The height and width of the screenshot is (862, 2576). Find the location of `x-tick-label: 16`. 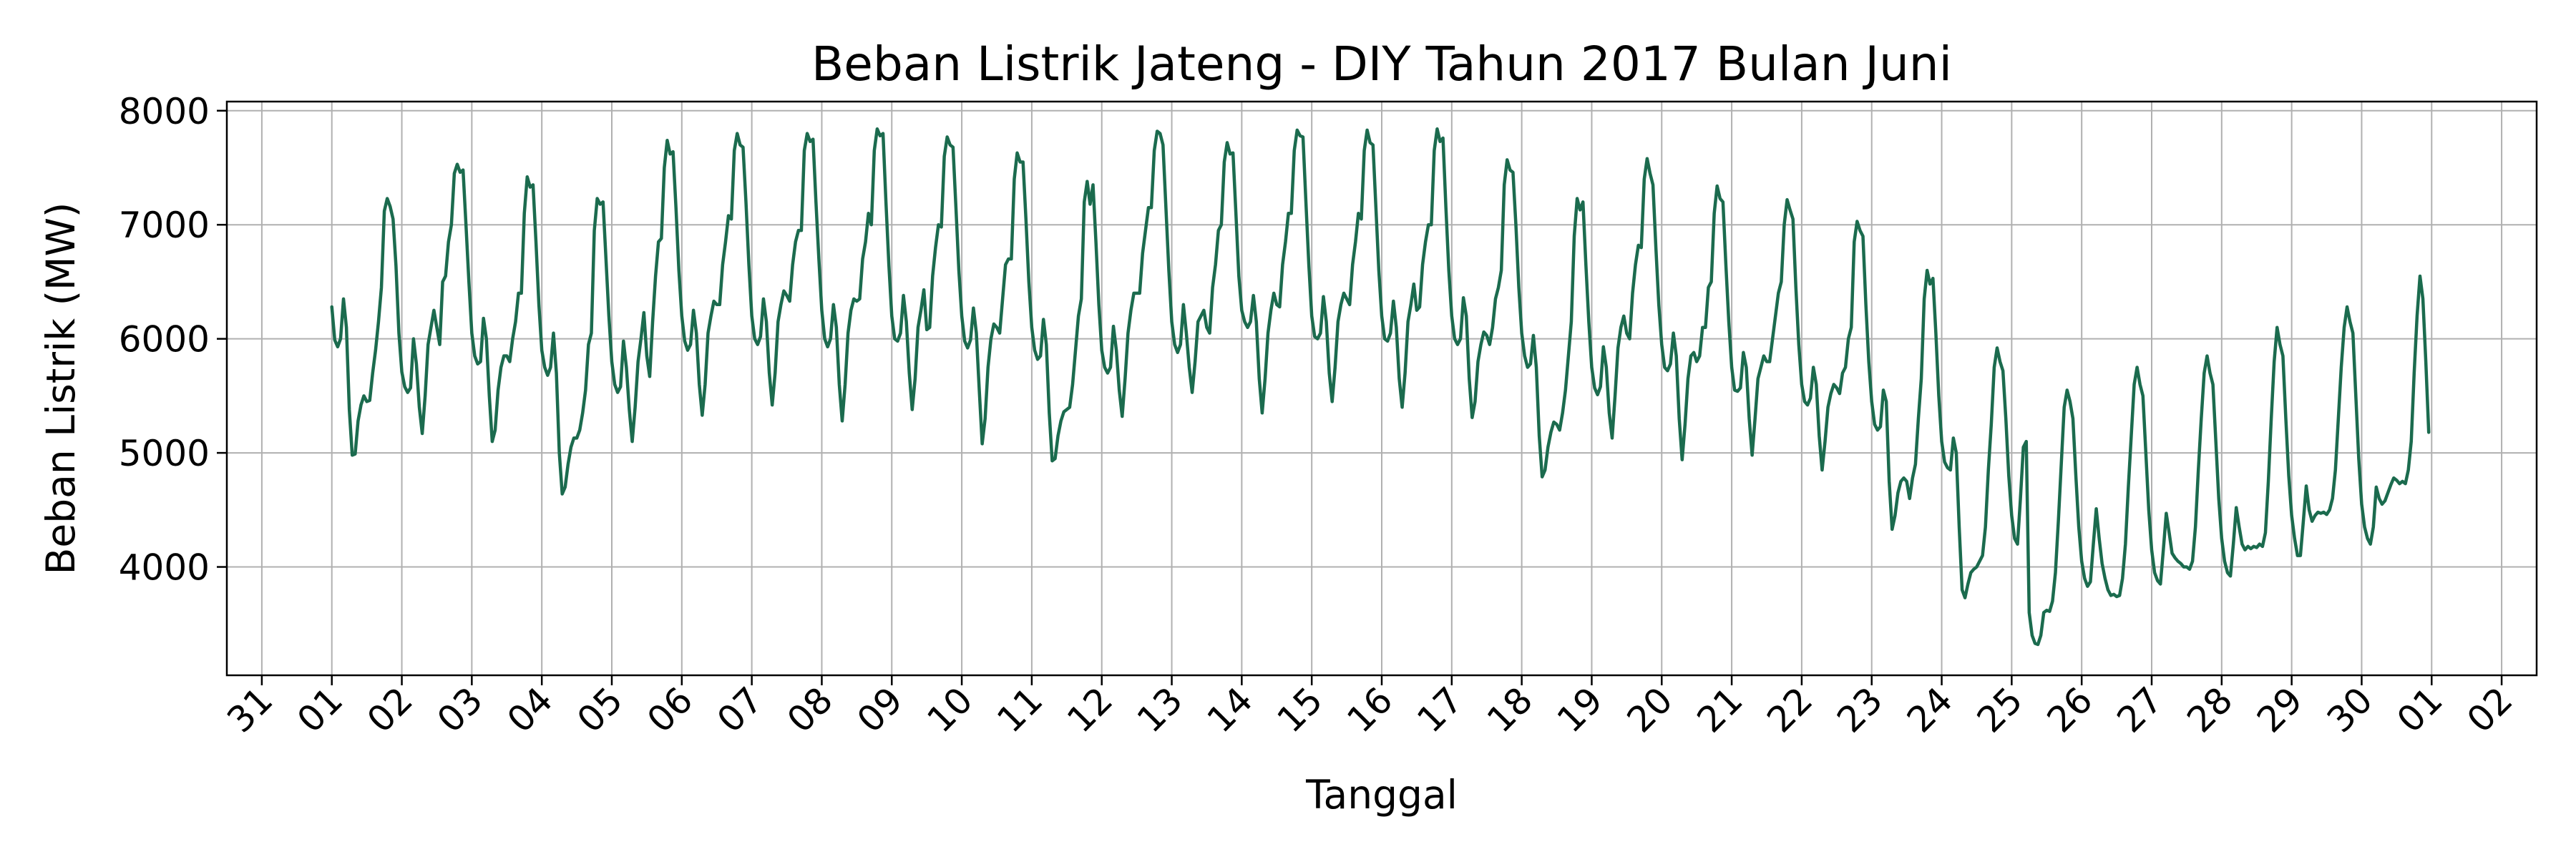

x-tick-label: 16 is located at coordinates (1369, 709).